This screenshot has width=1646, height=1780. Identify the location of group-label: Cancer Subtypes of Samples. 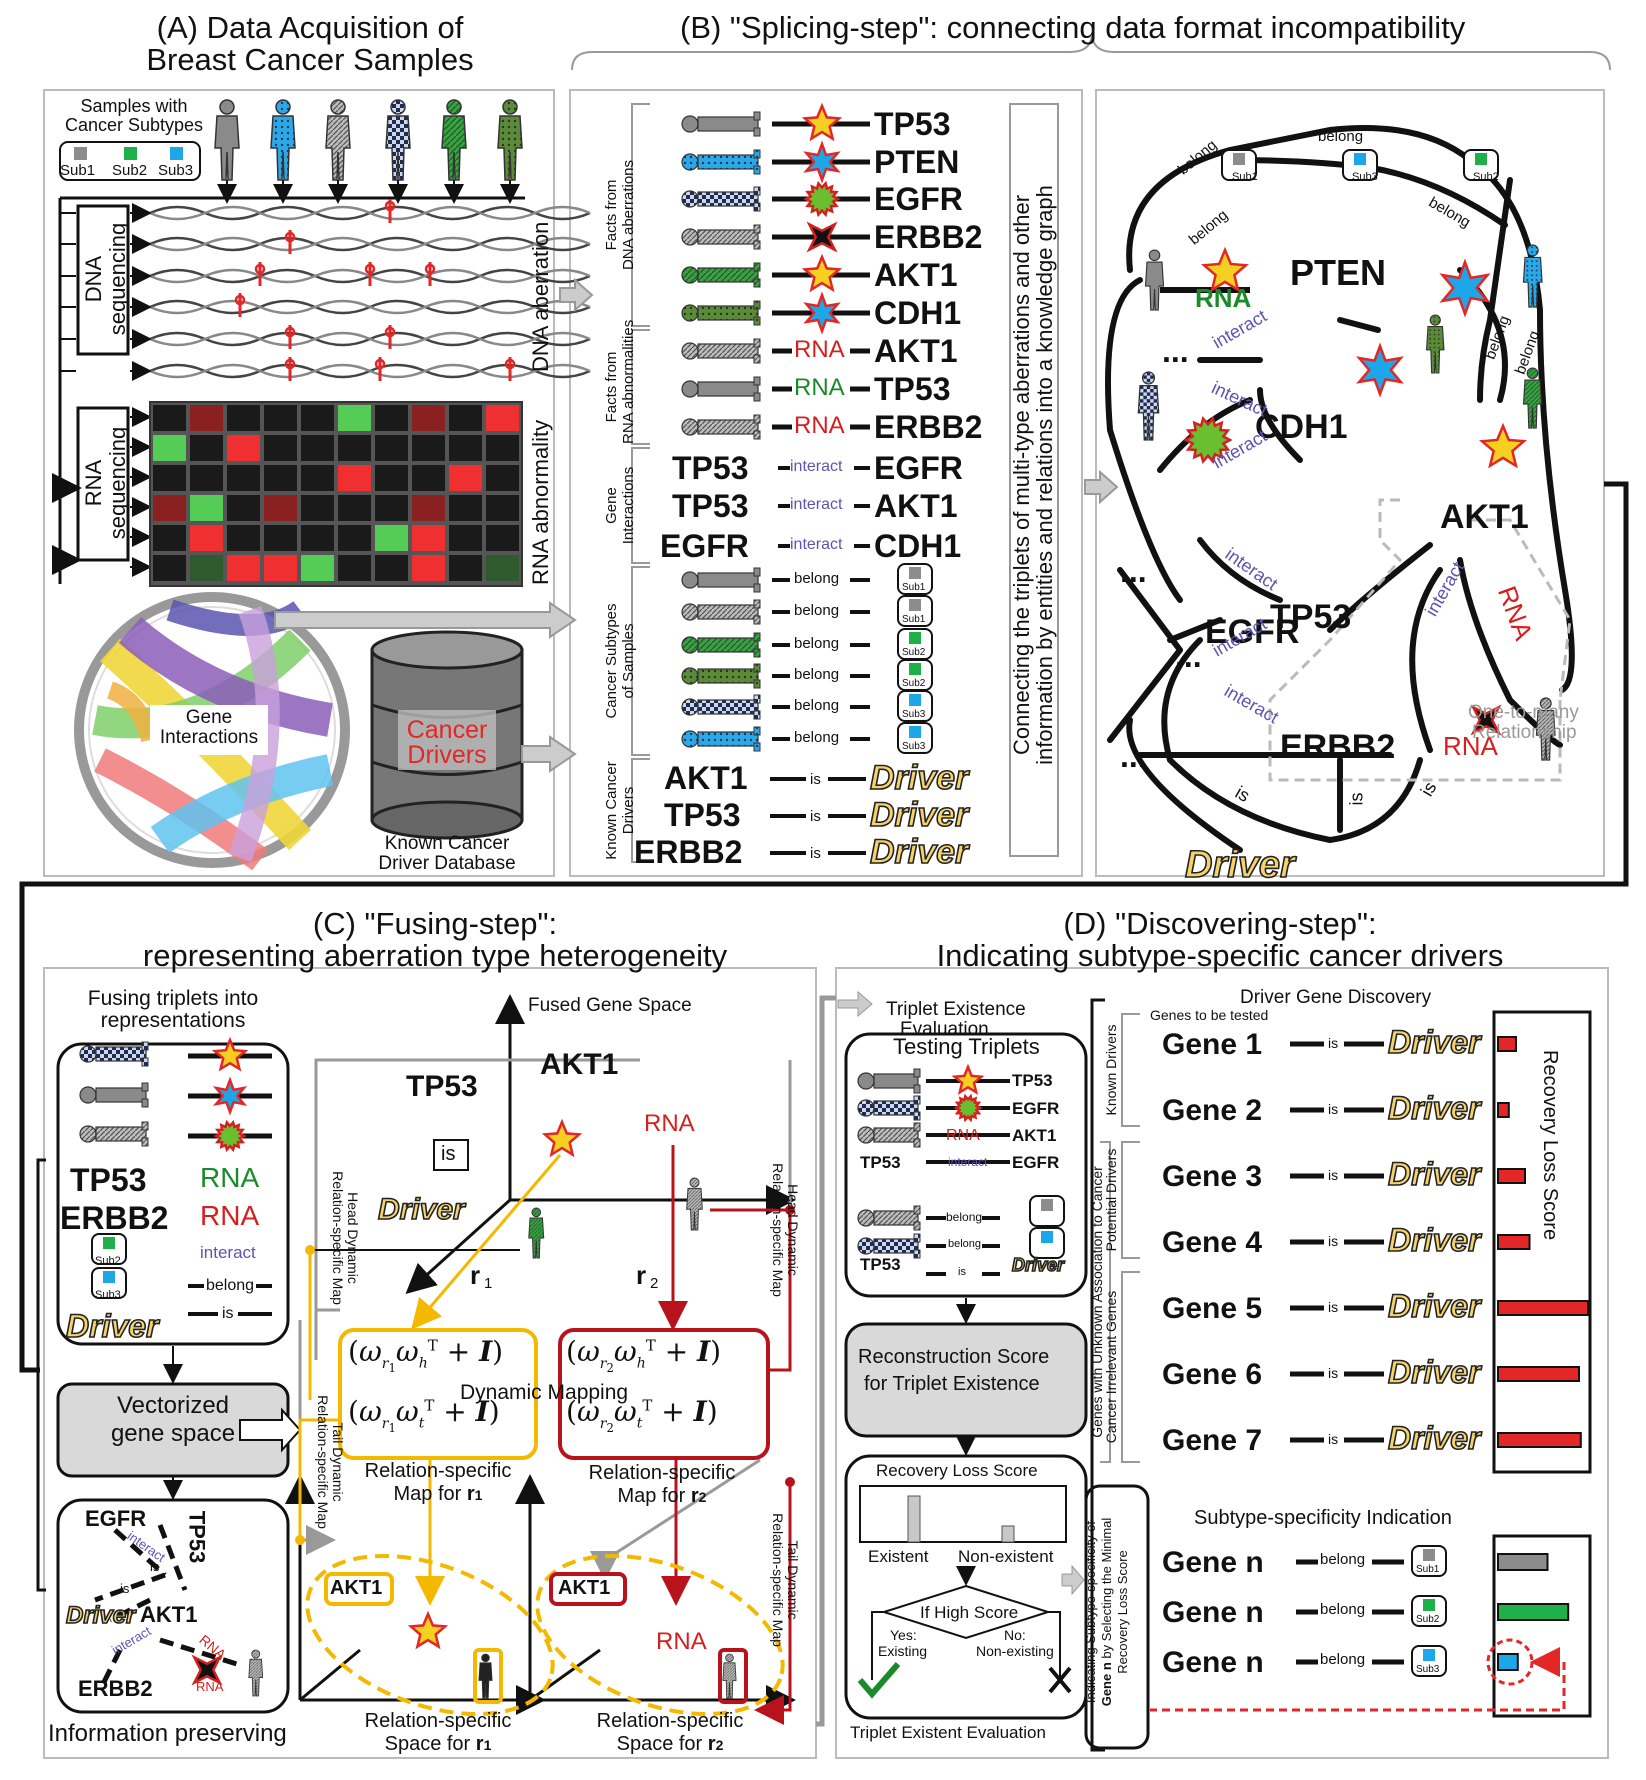
(620, 661).